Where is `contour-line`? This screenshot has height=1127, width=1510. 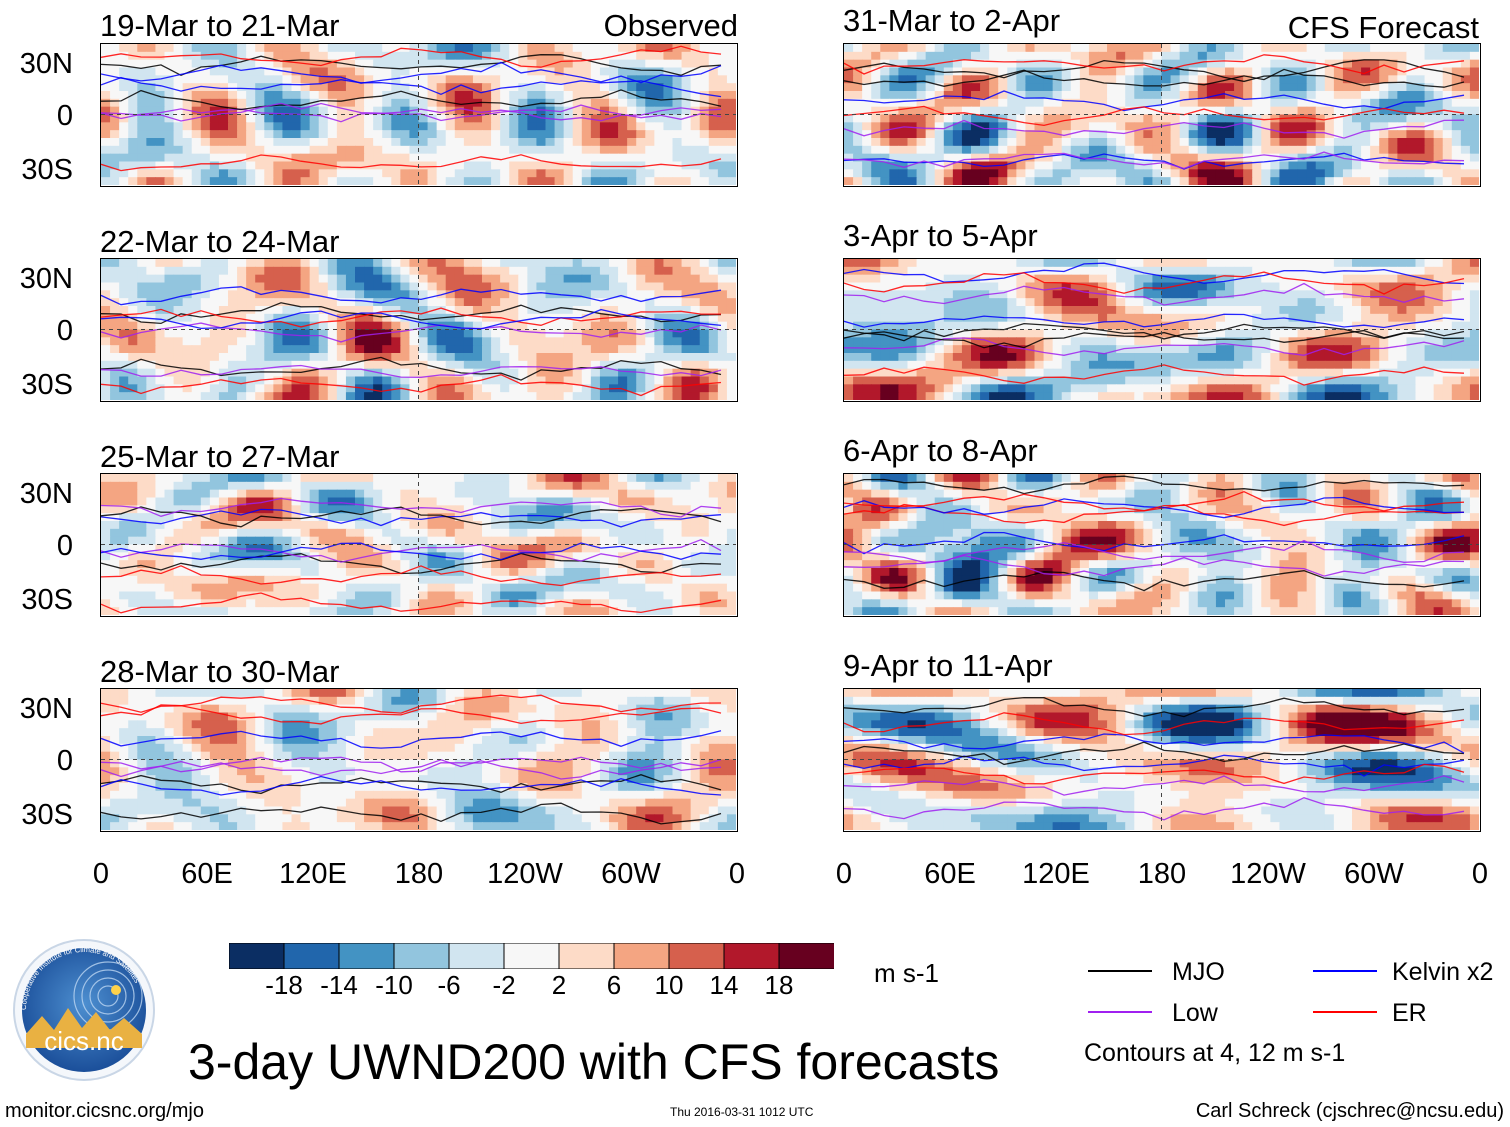 contour-line is located at coordinates (411, 317).